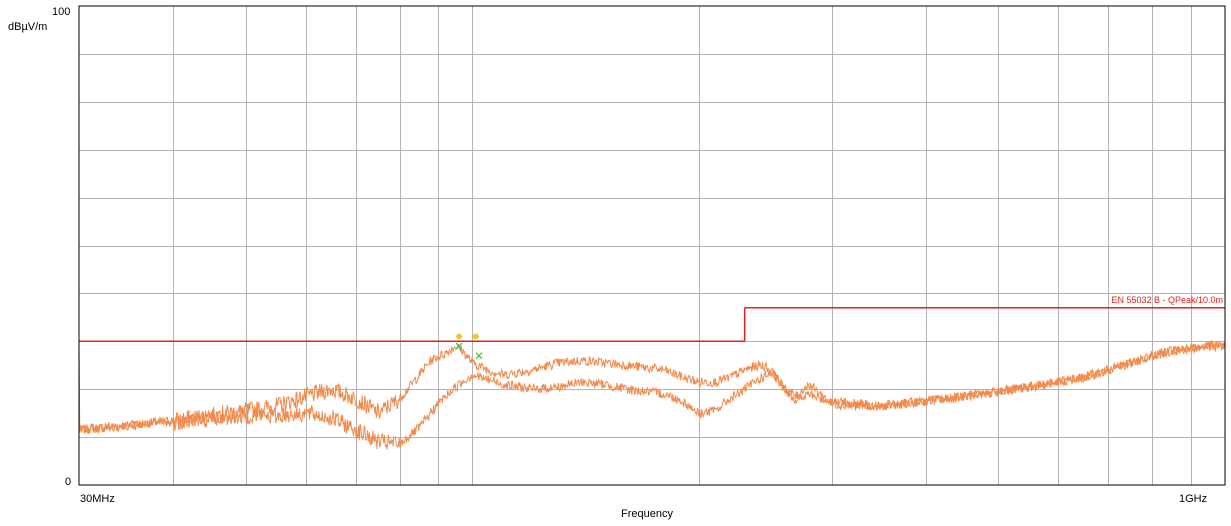  I want to click on x-tick-label-right: 1GHz, so click(1193, 499).